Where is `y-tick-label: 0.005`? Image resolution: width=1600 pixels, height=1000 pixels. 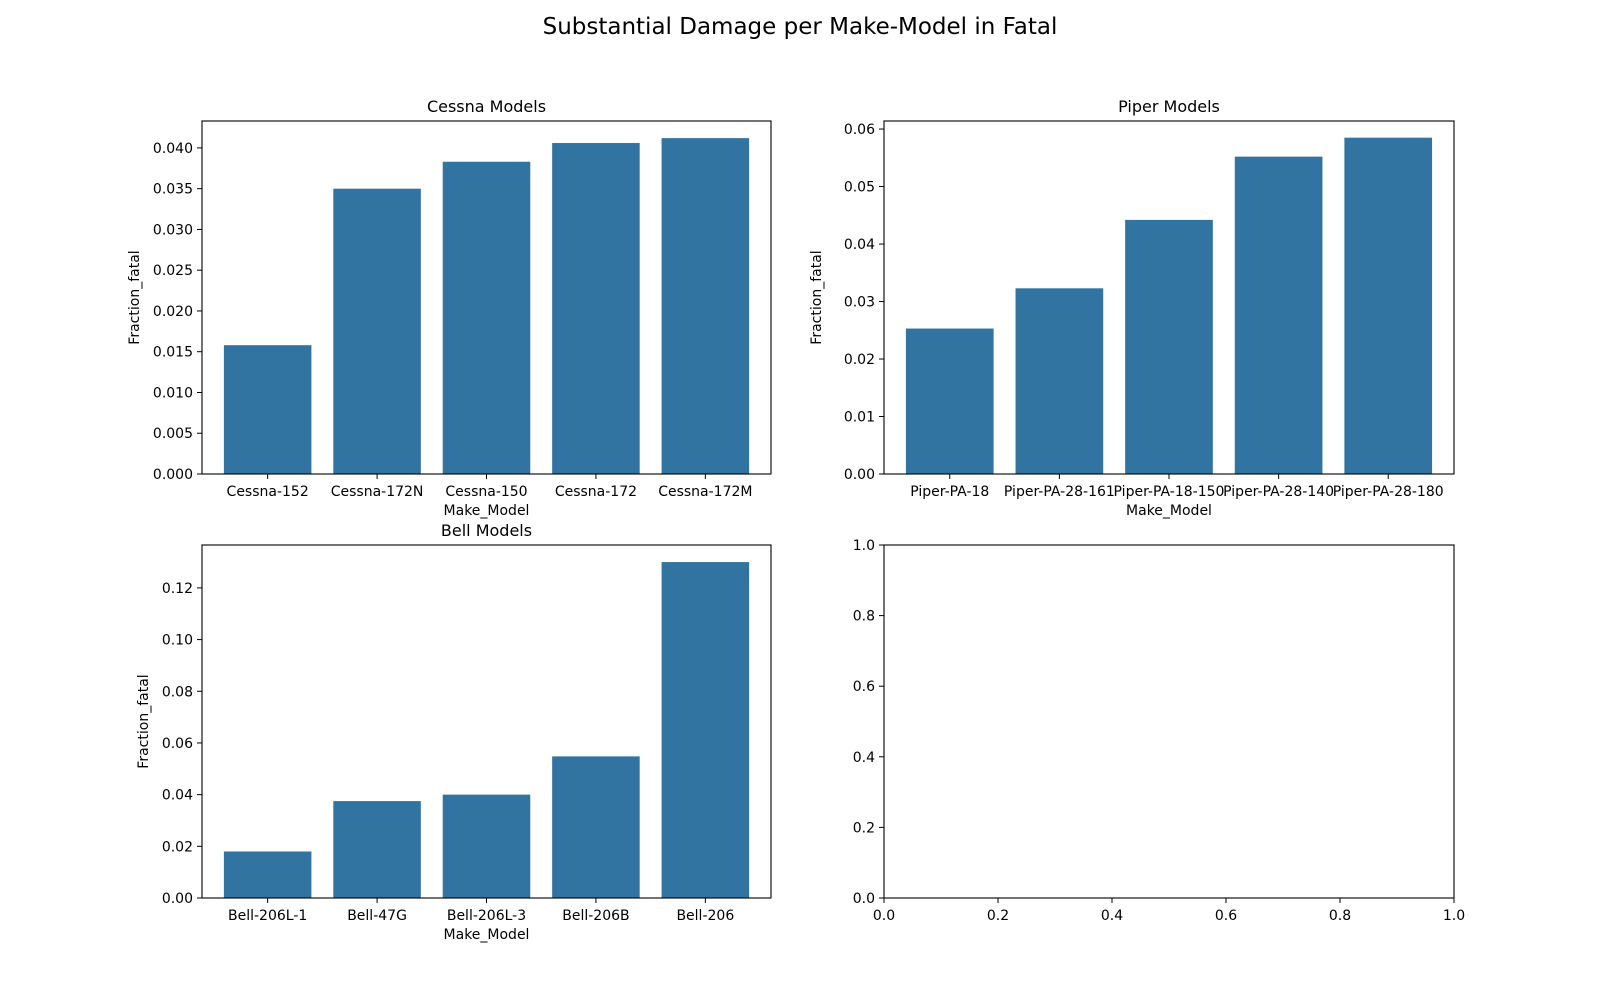
y-tick-label: 0.005 is located at coordinates (173, 434).